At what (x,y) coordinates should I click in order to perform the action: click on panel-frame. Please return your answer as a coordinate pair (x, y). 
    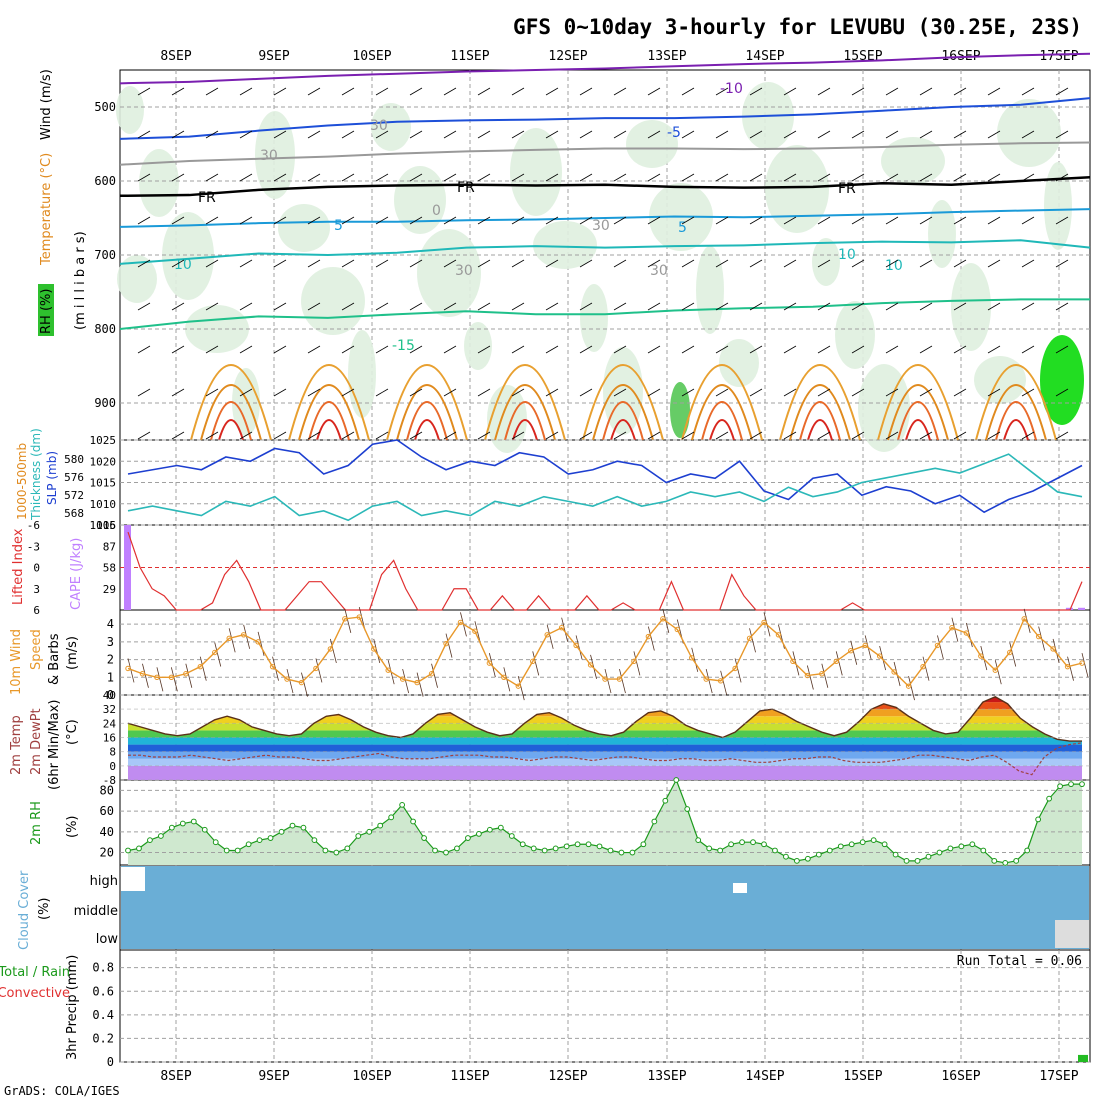
    Looking at the image, I should click on (605, 652).